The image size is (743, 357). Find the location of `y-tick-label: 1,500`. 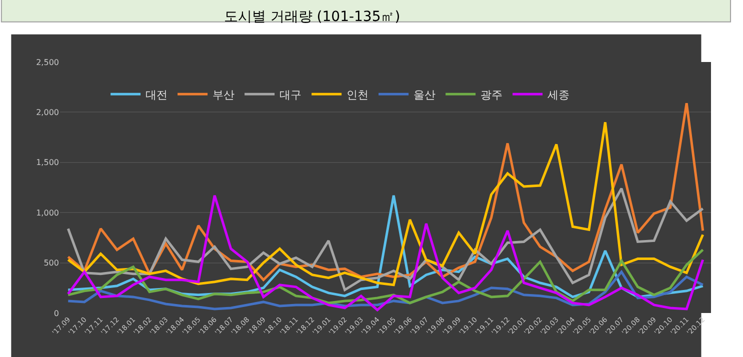

y-tick-label: 1,500 is located at coordinates (47, 163).